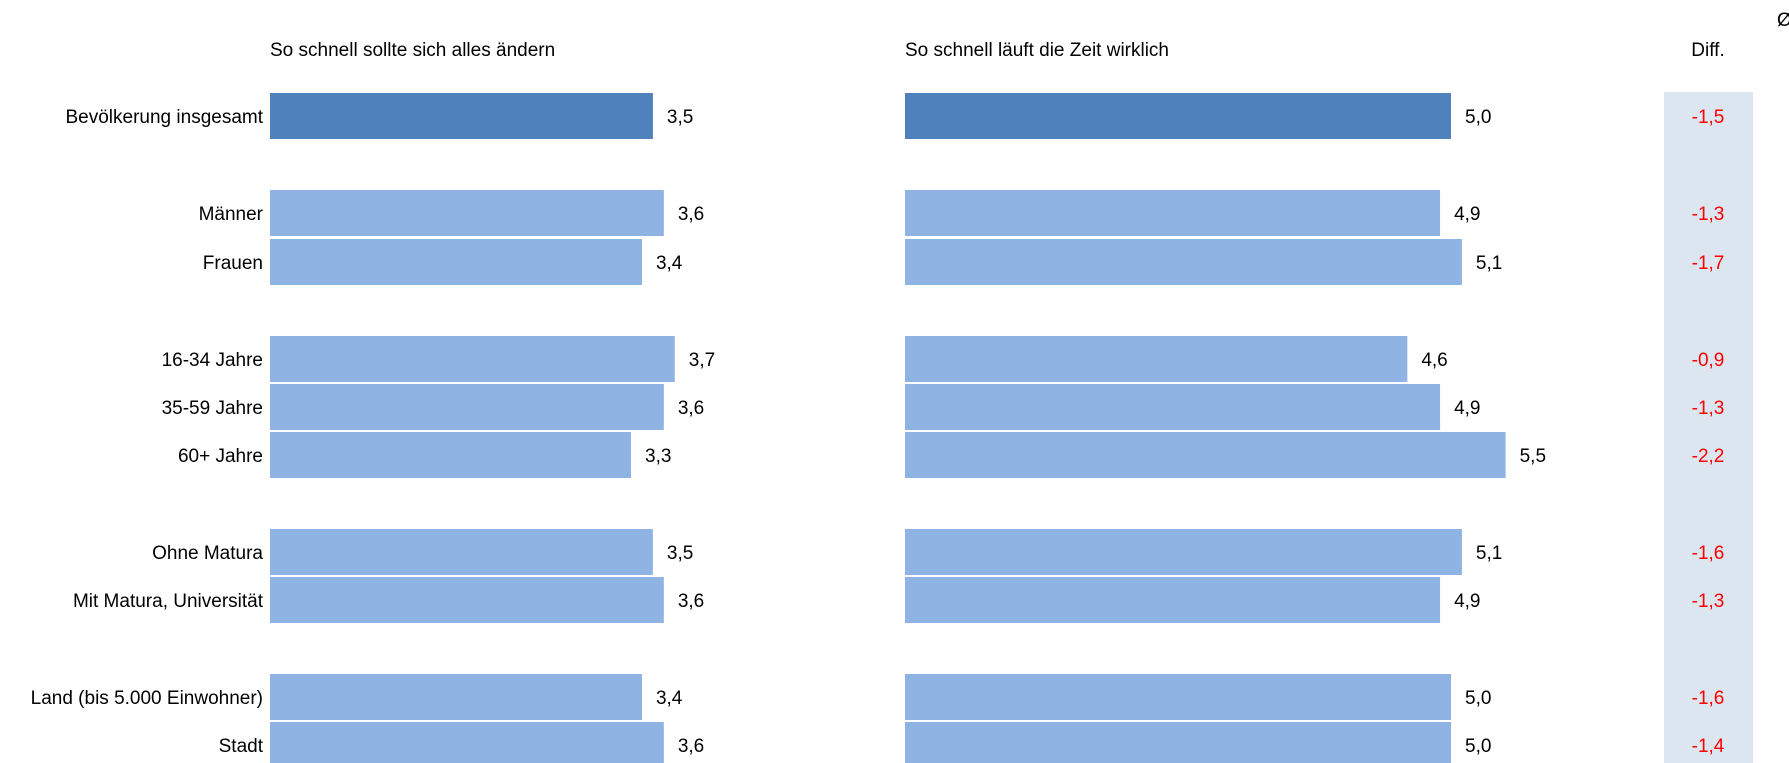 The image size is (1789, 763). I want to click on left-value-label: 3,7, so click(702, 360).